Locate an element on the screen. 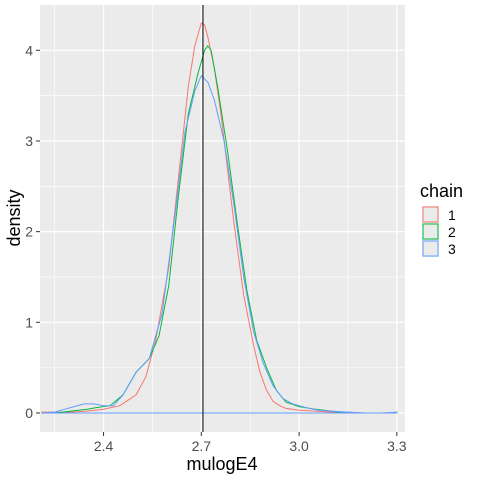  y-tick-label: 1 is located at coordinates (29, 322).